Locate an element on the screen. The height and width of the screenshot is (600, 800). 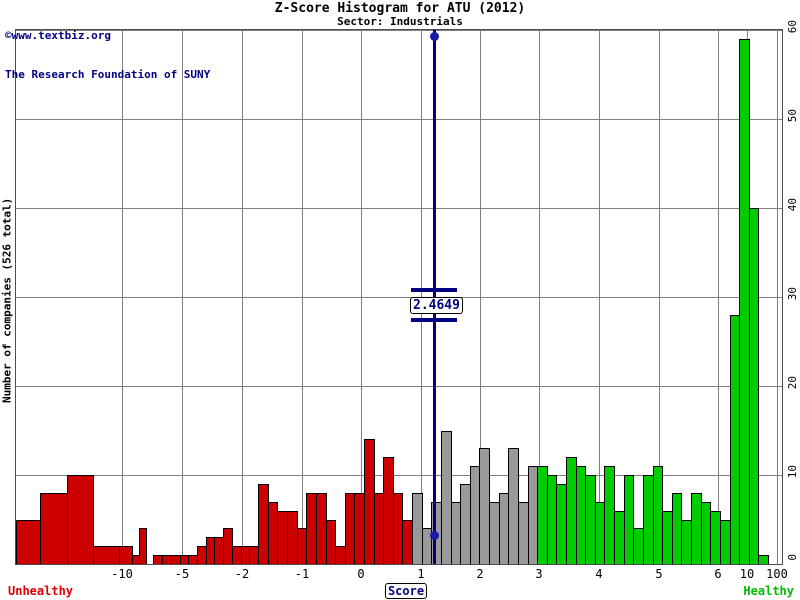
gridline-x--1 is located at coordinates (302, 297).